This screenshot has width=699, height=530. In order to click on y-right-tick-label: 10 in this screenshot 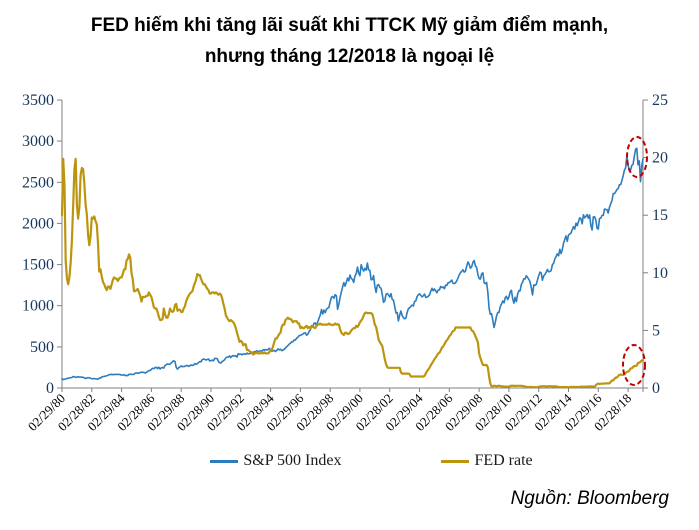, I will do `click(660, 273)`.